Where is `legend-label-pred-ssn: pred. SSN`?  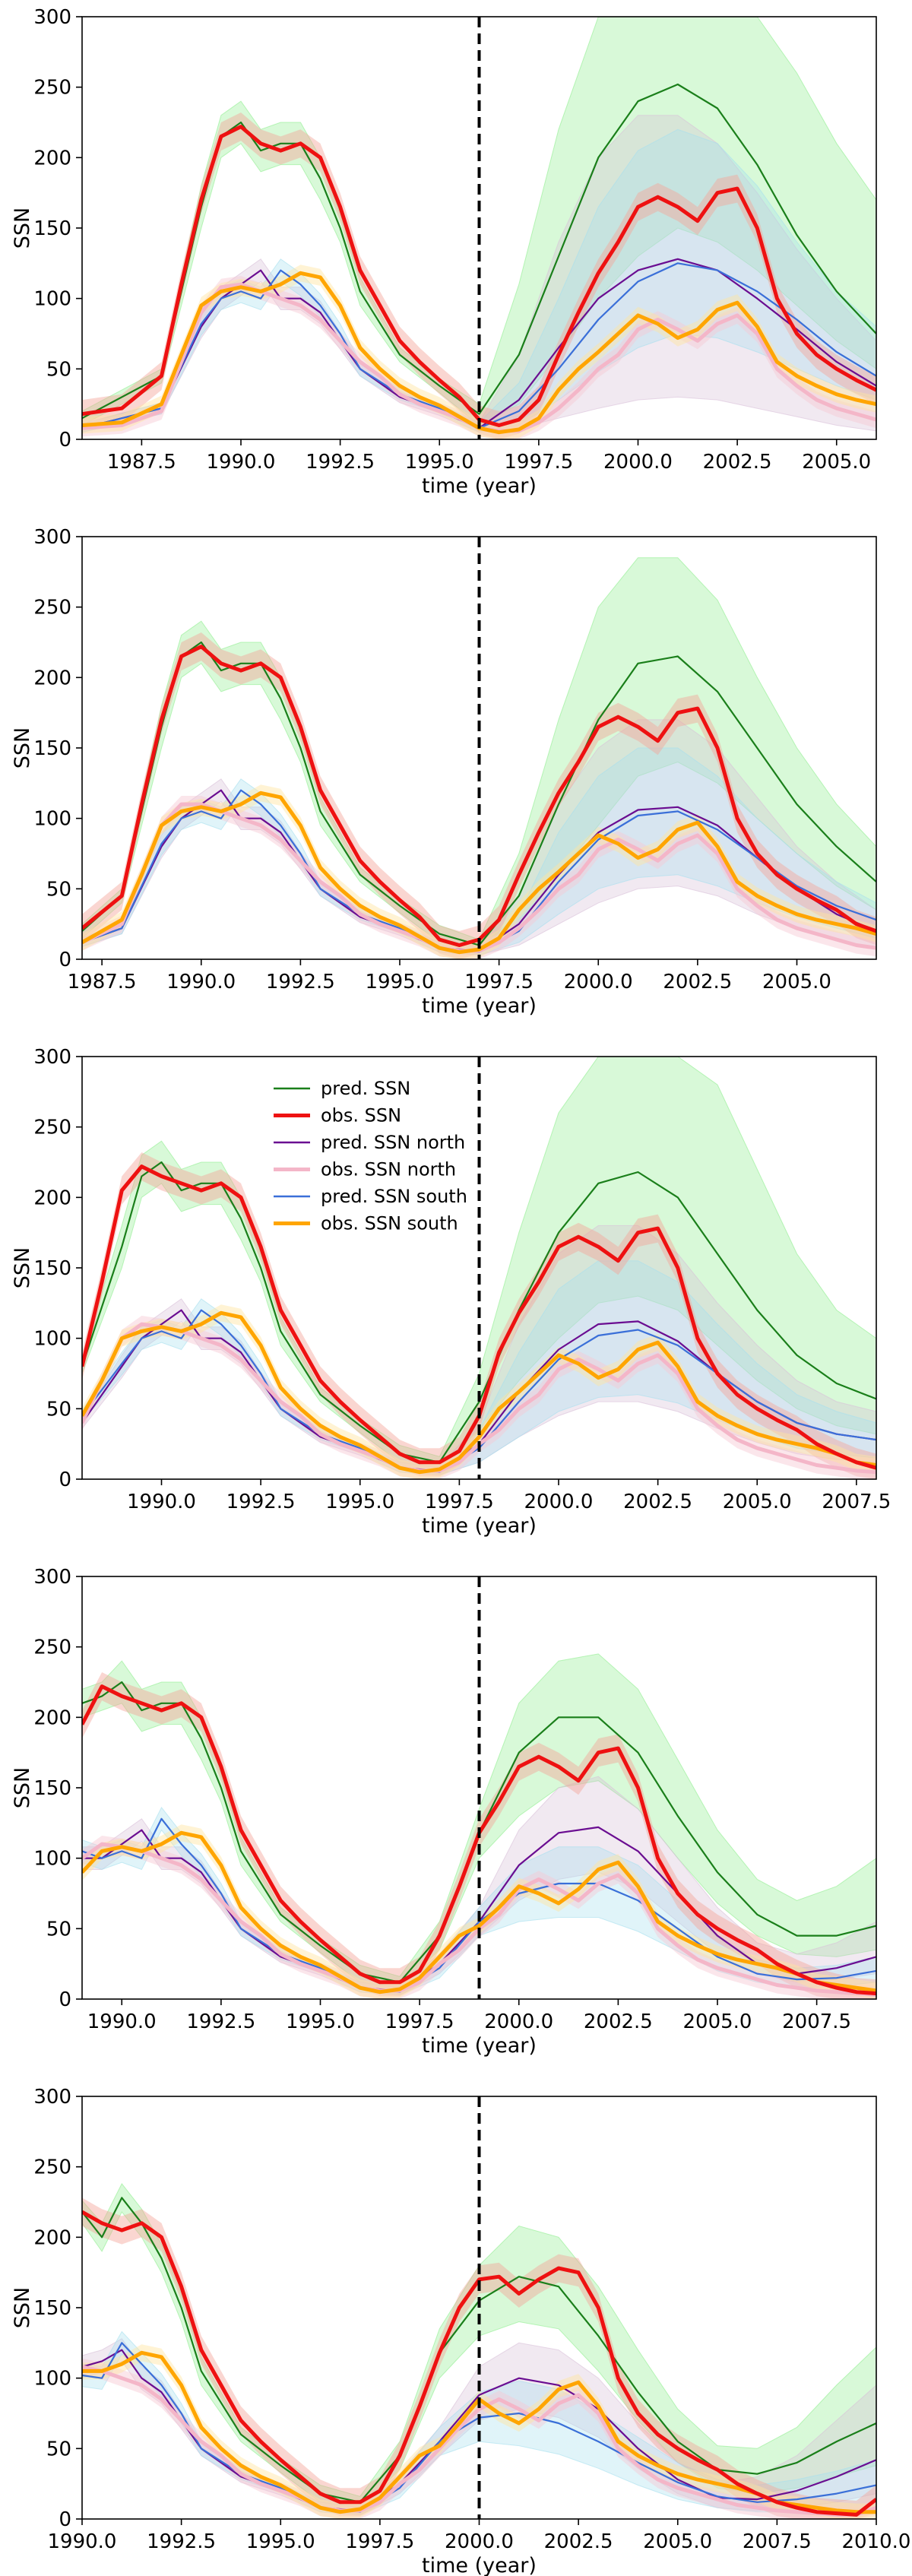 legend-label-pred-ssn: pred. SSN is located at coordinates (365, 1088).